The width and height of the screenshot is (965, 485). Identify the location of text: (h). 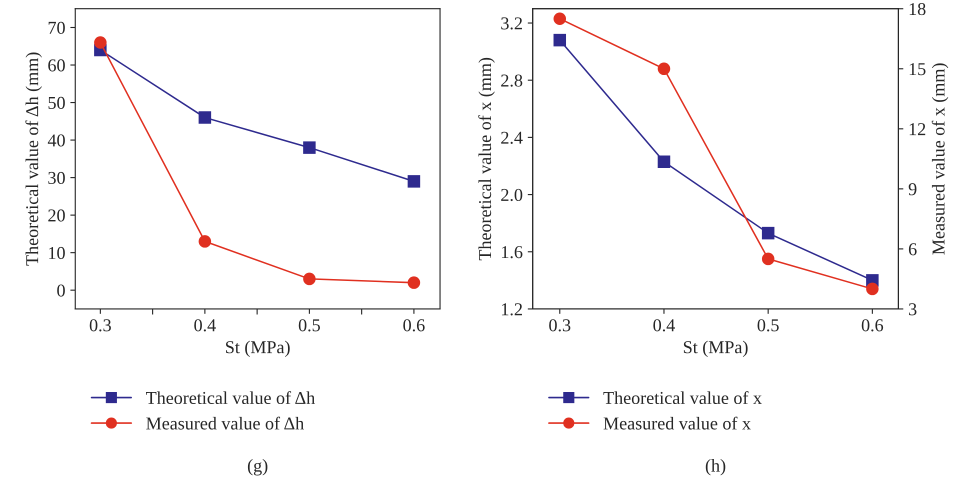
(716, 467).